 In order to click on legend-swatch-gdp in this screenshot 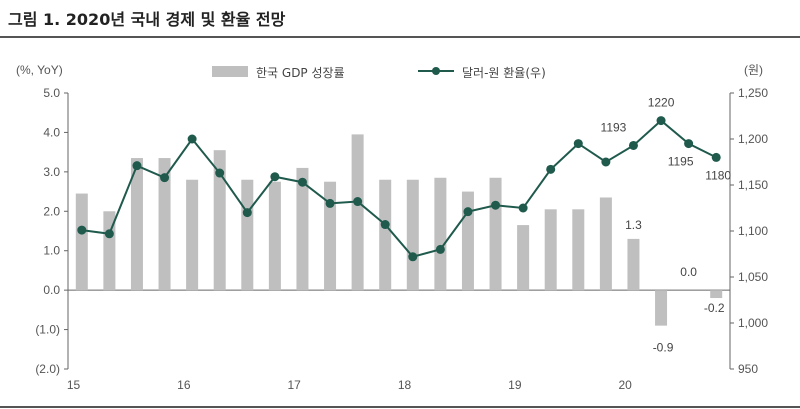, I will do `click(230, 71)`.